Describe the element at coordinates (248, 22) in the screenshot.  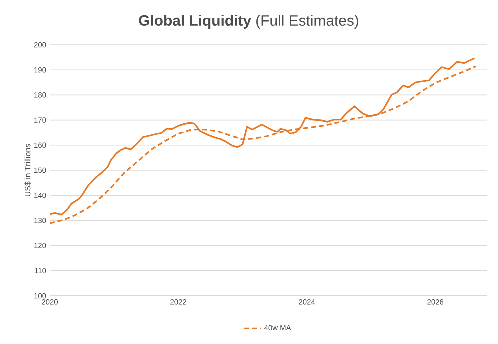
I see `chart-title: Global Liquidity (Full Estimates)` at that location.